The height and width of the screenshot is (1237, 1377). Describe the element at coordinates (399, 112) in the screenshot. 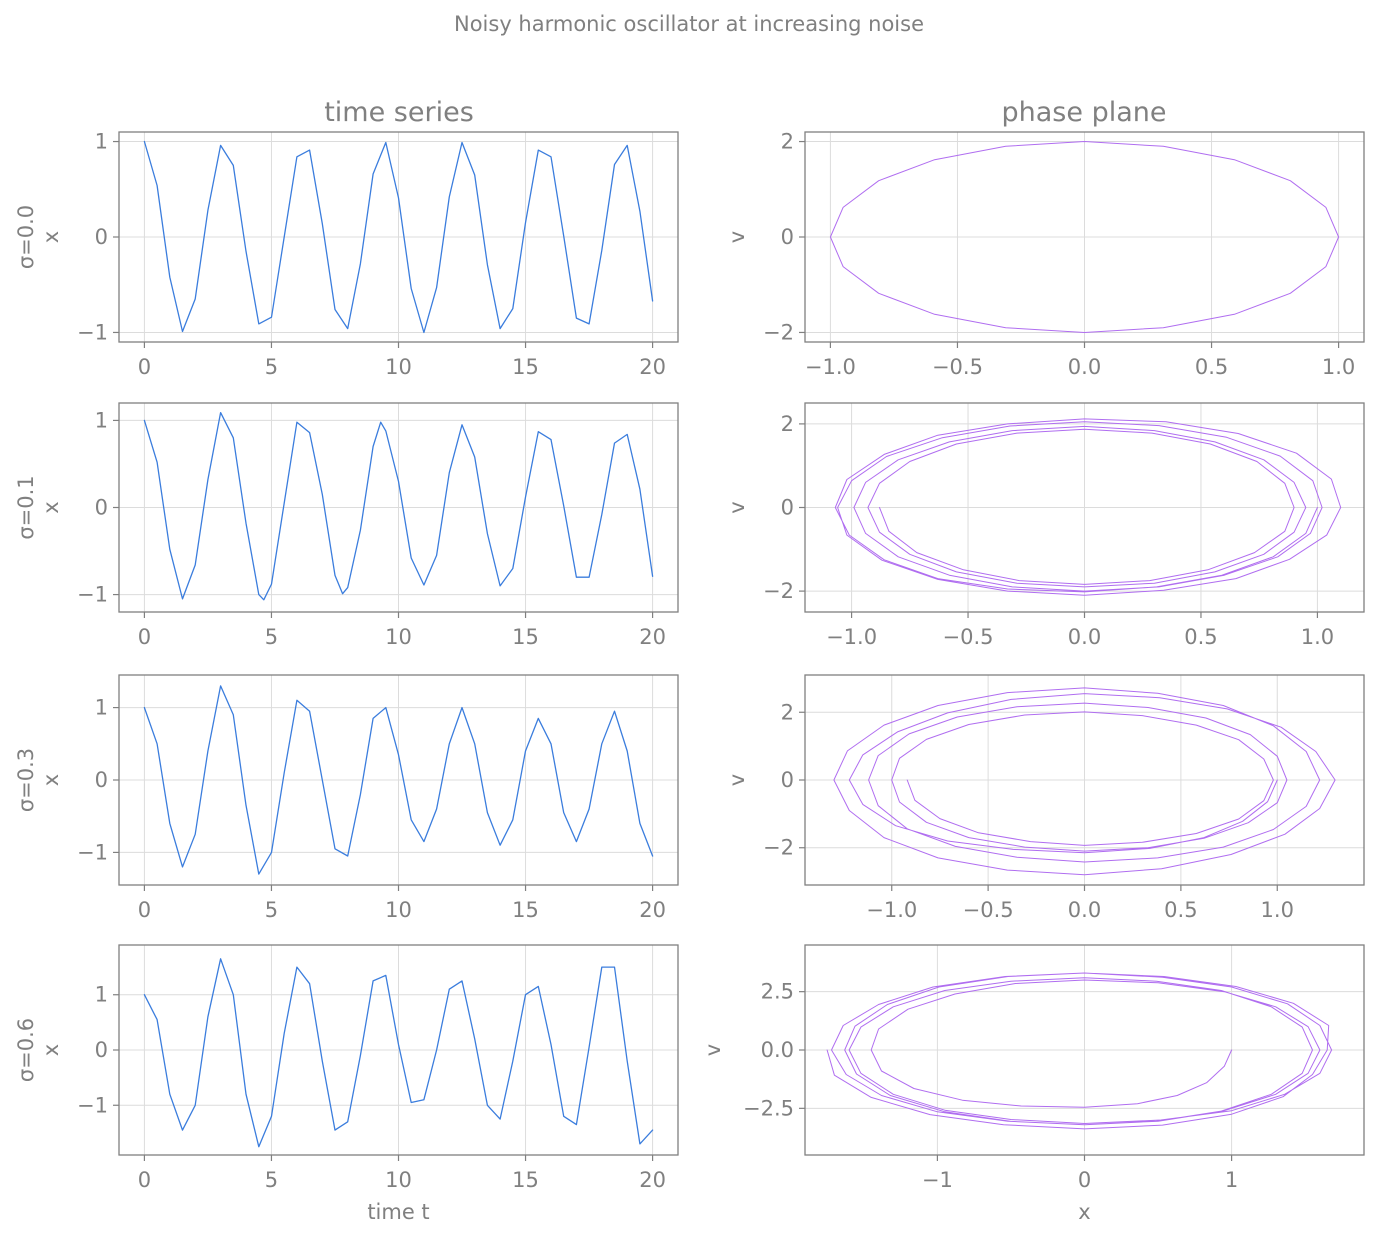

I see `column-title-time-series: time series` at that location.